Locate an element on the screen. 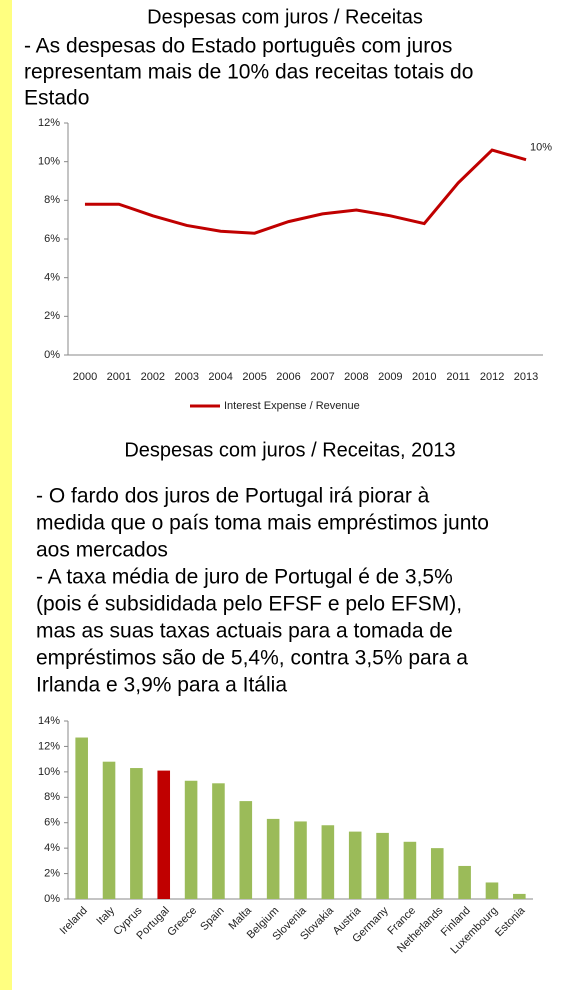  x-tick-label: Greece is located at coordinates (182, 922).